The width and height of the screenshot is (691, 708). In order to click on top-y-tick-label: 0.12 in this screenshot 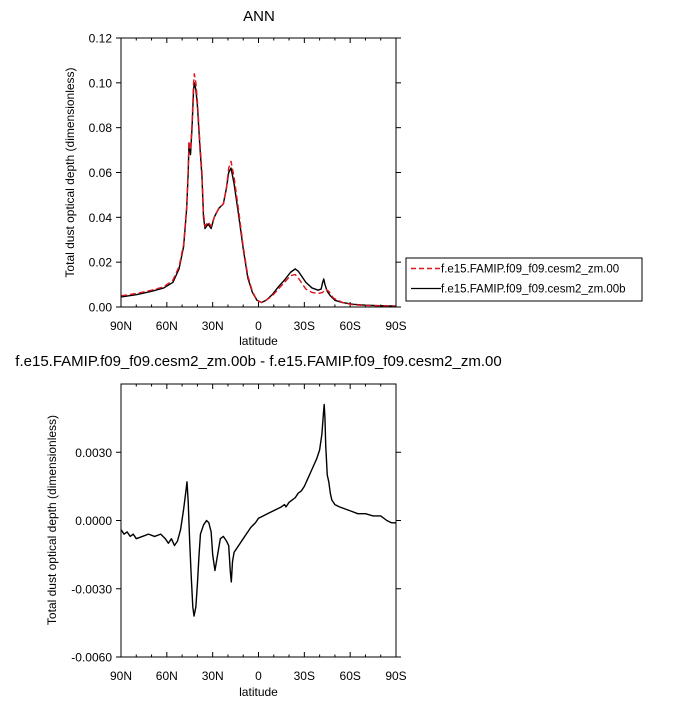, I will do `click(101, 39)`.